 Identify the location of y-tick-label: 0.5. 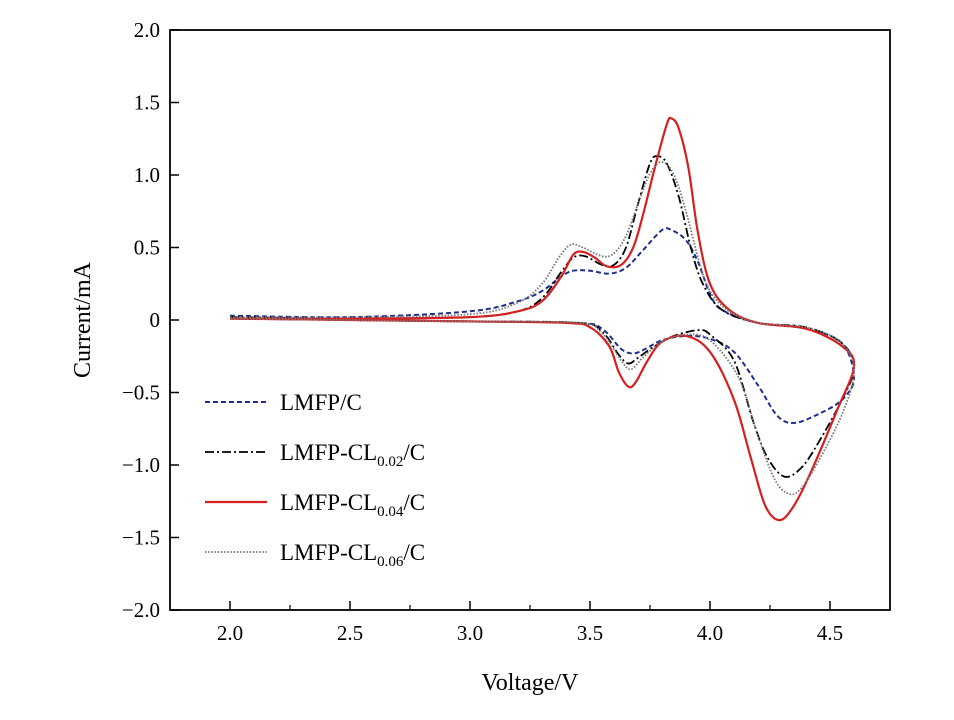
(147, 248).